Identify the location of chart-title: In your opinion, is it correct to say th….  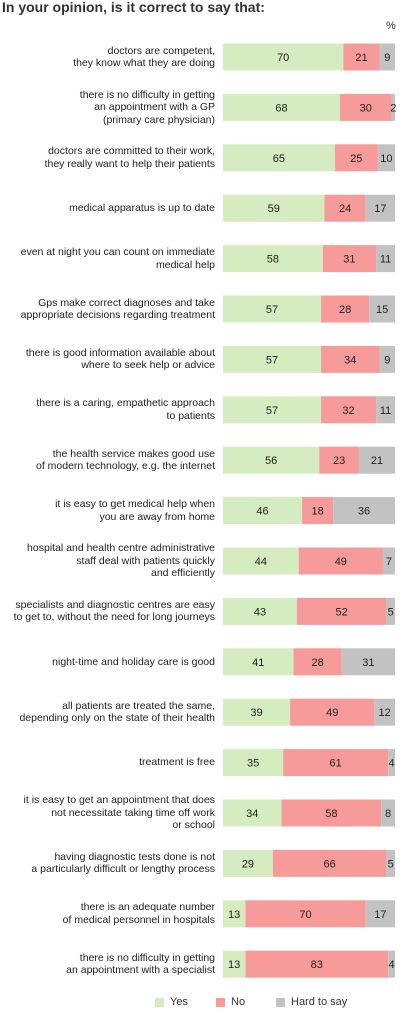
(133, 7).